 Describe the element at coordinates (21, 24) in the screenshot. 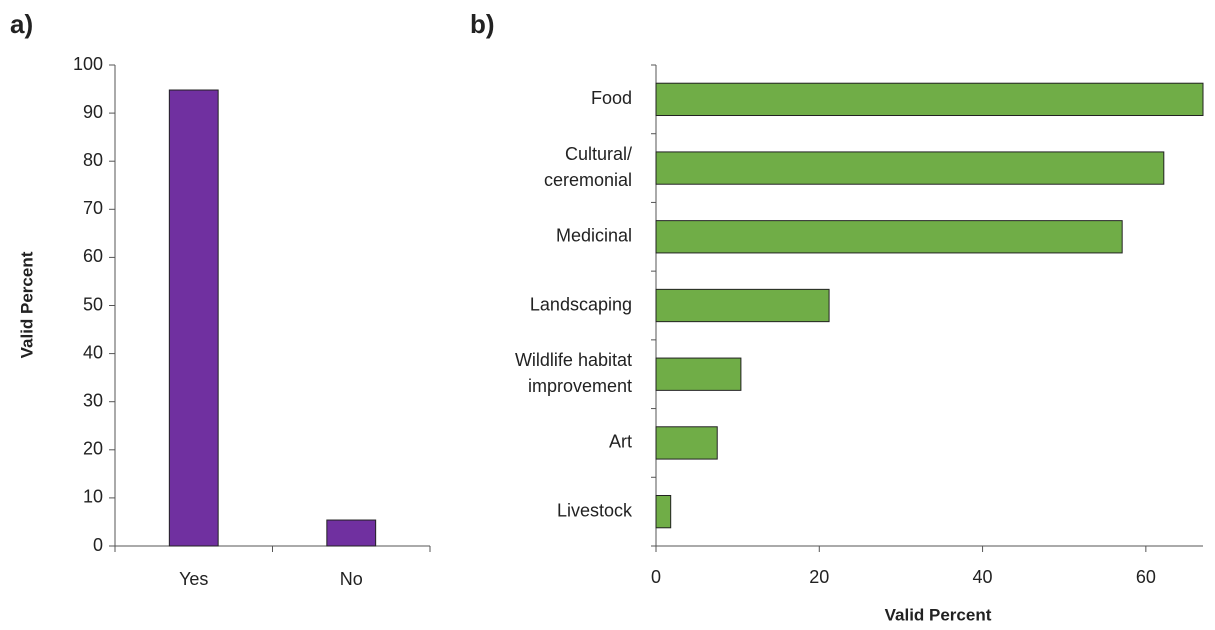

I see `panel-label: a)` at that location.